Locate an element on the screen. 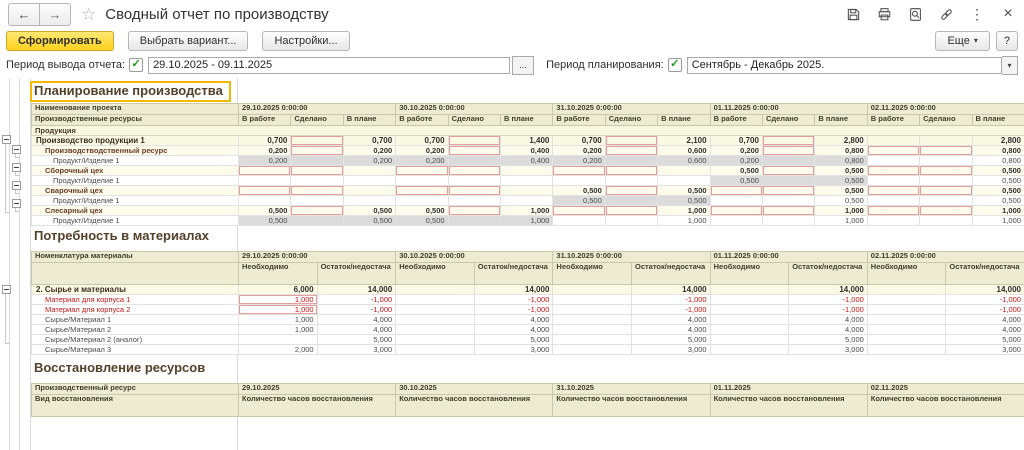  row-label: 2. Сырье и материалы is located at coordinates (135, 289).